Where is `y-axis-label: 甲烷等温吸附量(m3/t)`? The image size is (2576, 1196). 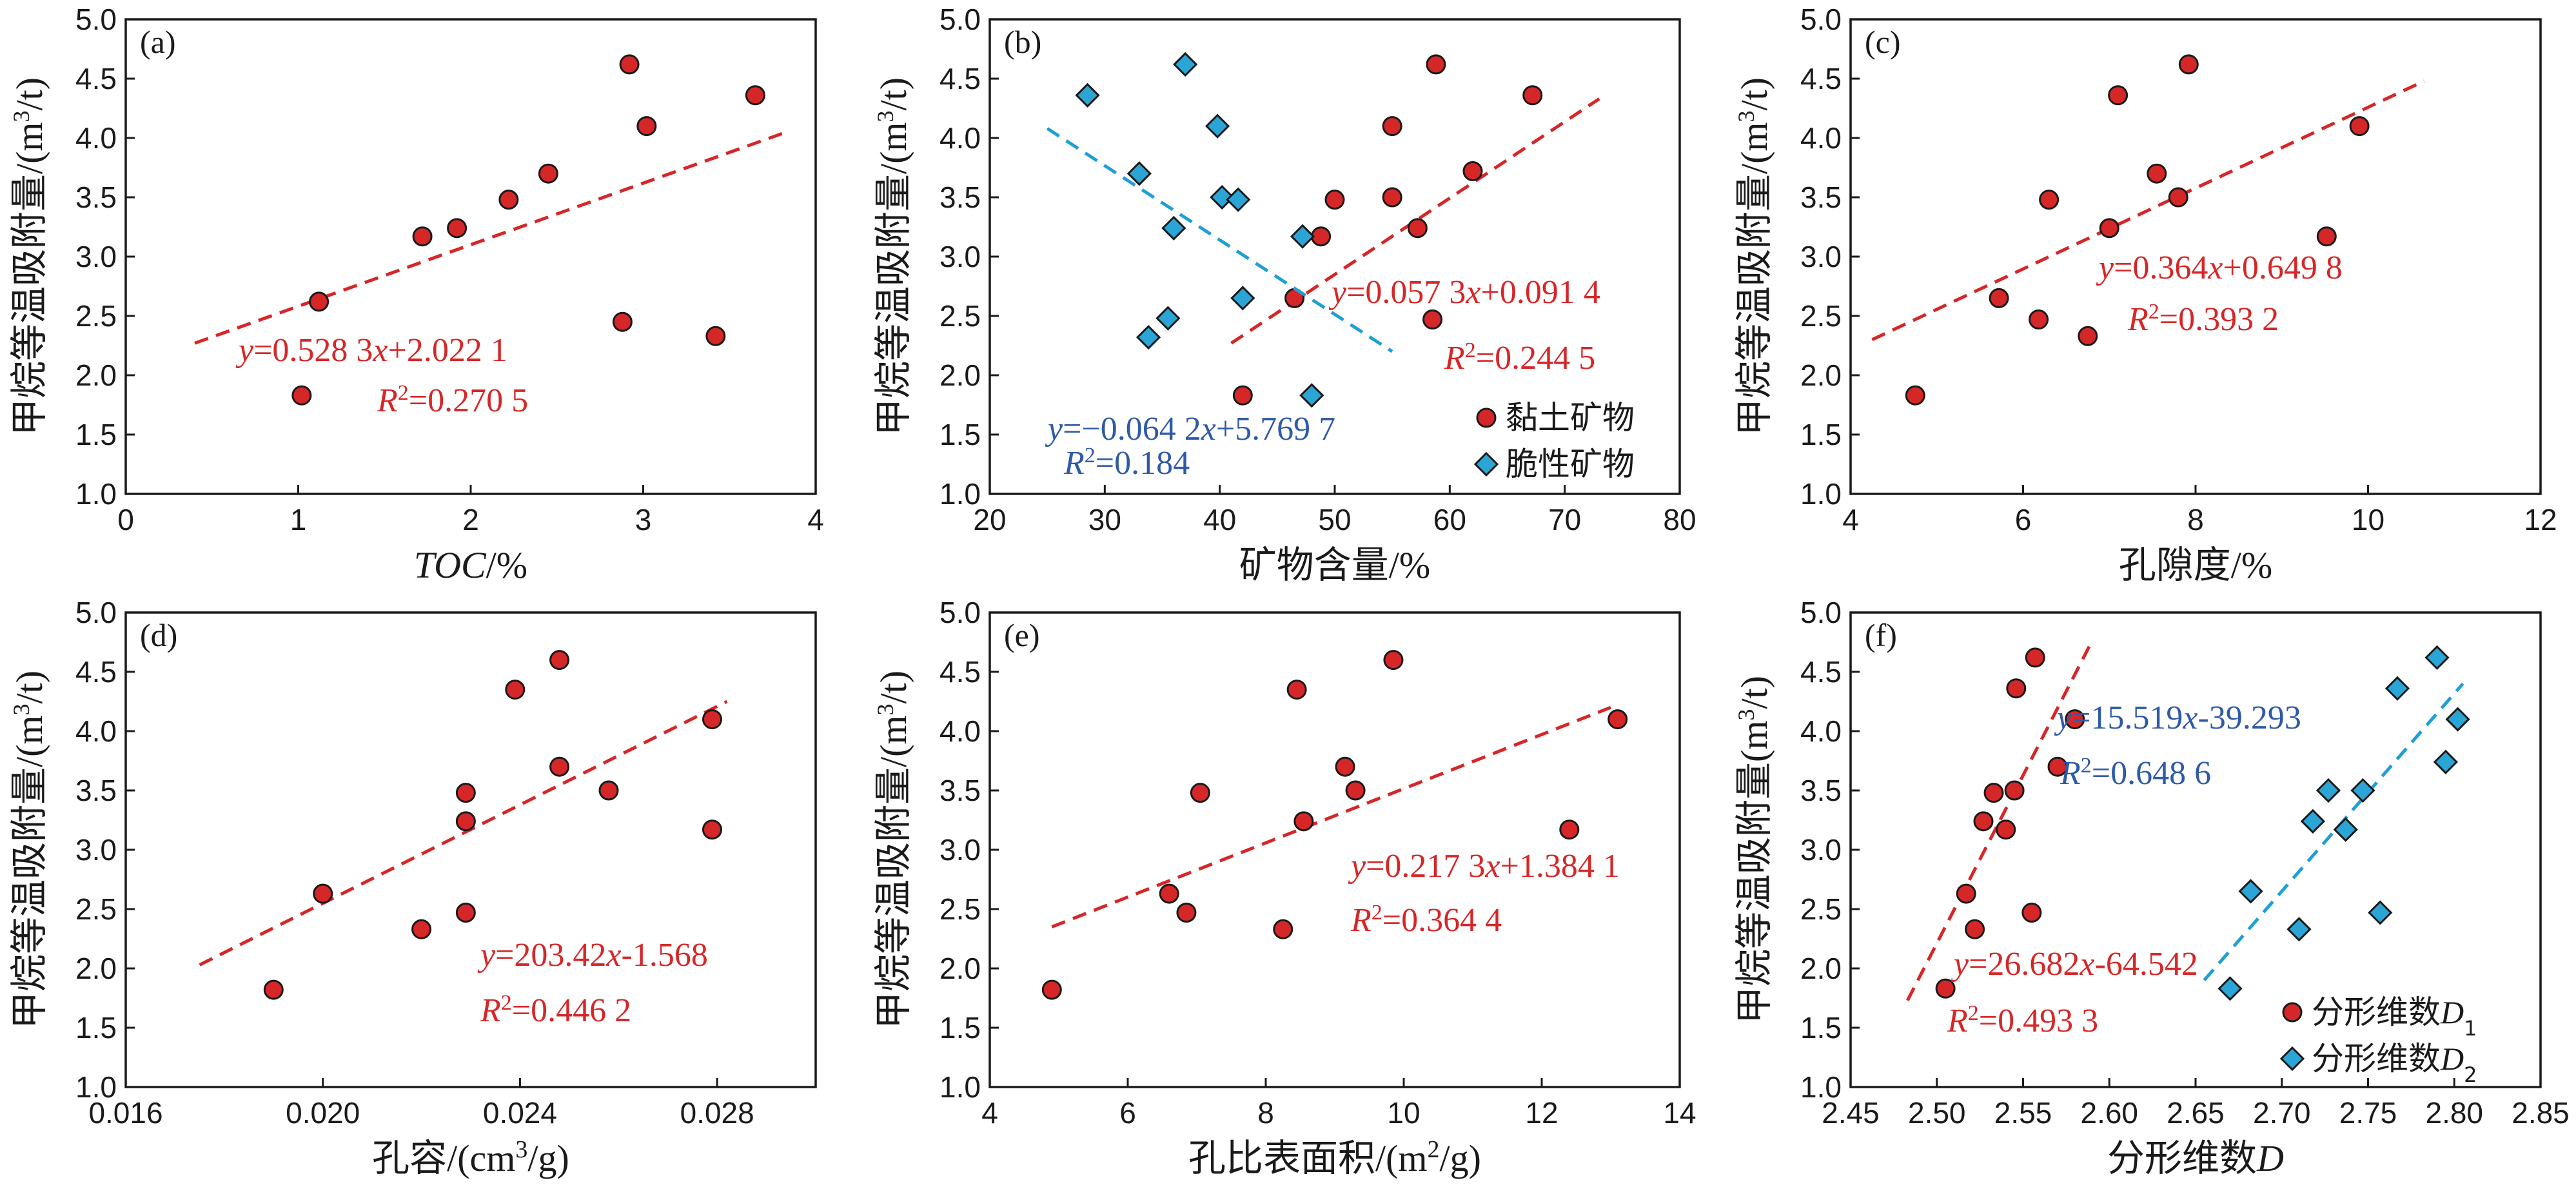
y-axis-label: 甲烷等温吸附量(m3/t) is located at coordinates (1754, 850).